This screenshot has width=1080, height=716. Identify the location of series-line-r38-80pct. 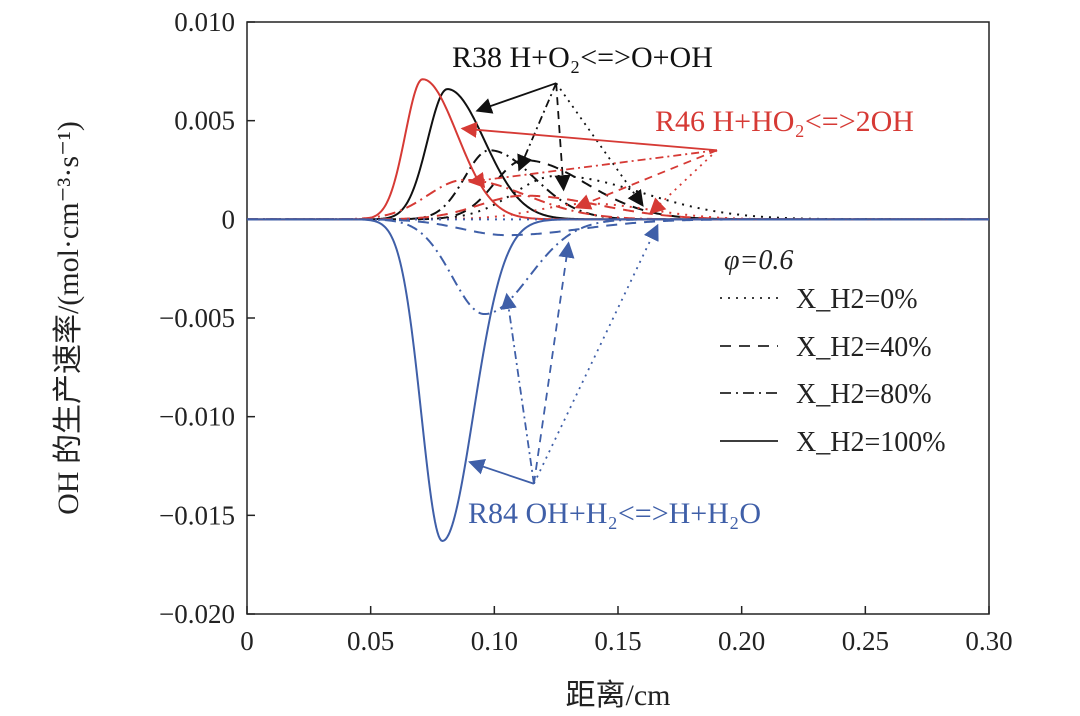
(618, 185).